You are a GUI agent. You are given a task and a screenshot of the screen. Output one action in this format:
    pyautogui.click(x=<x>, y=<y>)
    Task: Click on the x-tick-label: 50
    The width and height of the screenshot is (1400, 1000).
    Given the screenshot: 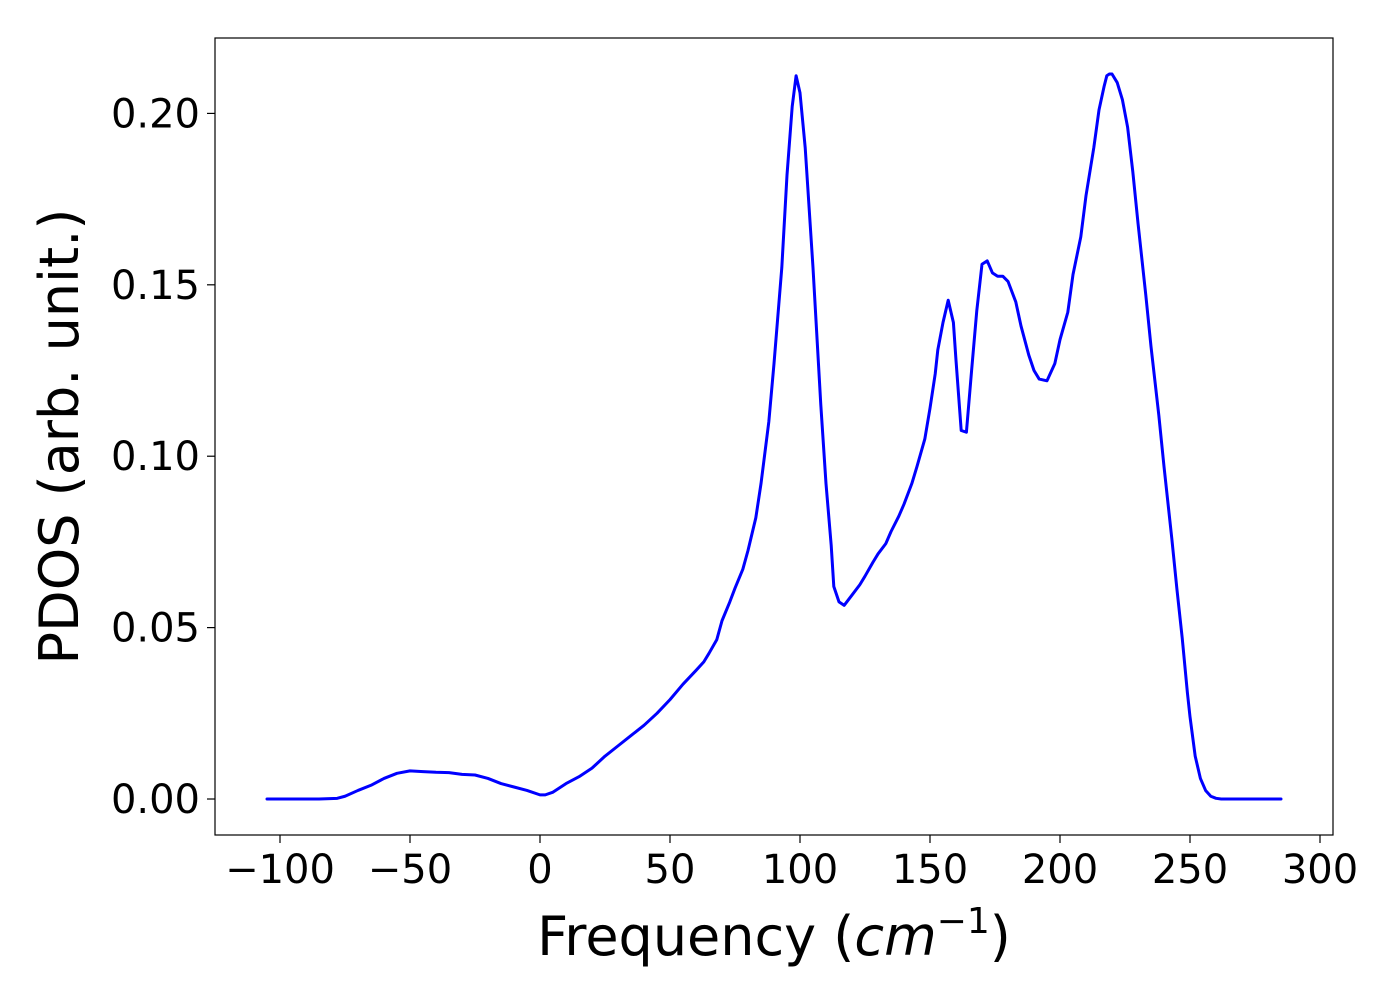 What is the action you would take?
    pyautogui.click(x=670, y=870)
    